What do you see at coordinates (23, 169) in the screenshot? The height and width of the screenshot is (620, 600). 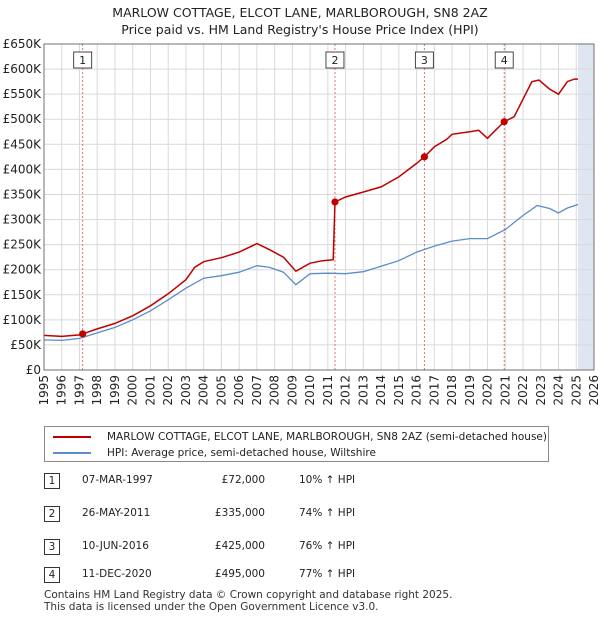 I see `y-tick-label: £400K` at bounding box center [23, 169].